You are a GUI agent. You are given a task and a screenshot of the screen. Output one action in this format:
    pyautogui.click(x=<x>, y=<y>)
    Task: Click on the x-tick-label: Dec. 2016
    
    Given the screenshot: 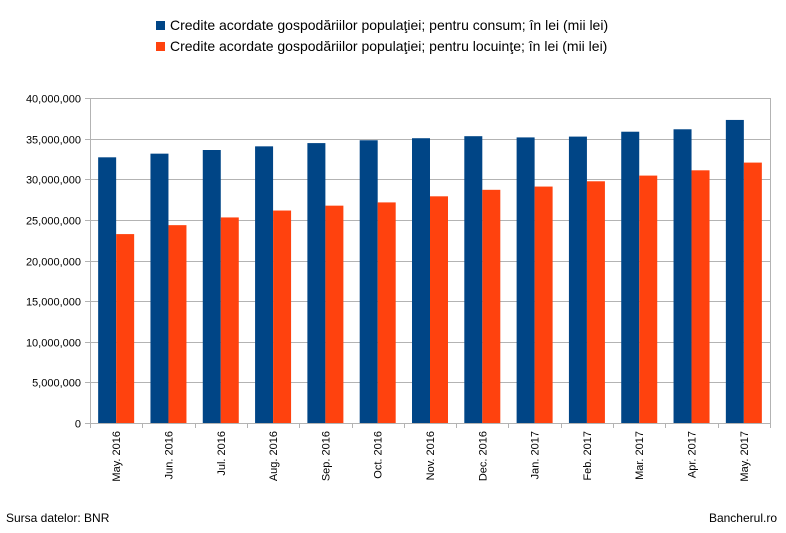 What is the action you would take?
    pyautogui.click(x=483, y=456)
    